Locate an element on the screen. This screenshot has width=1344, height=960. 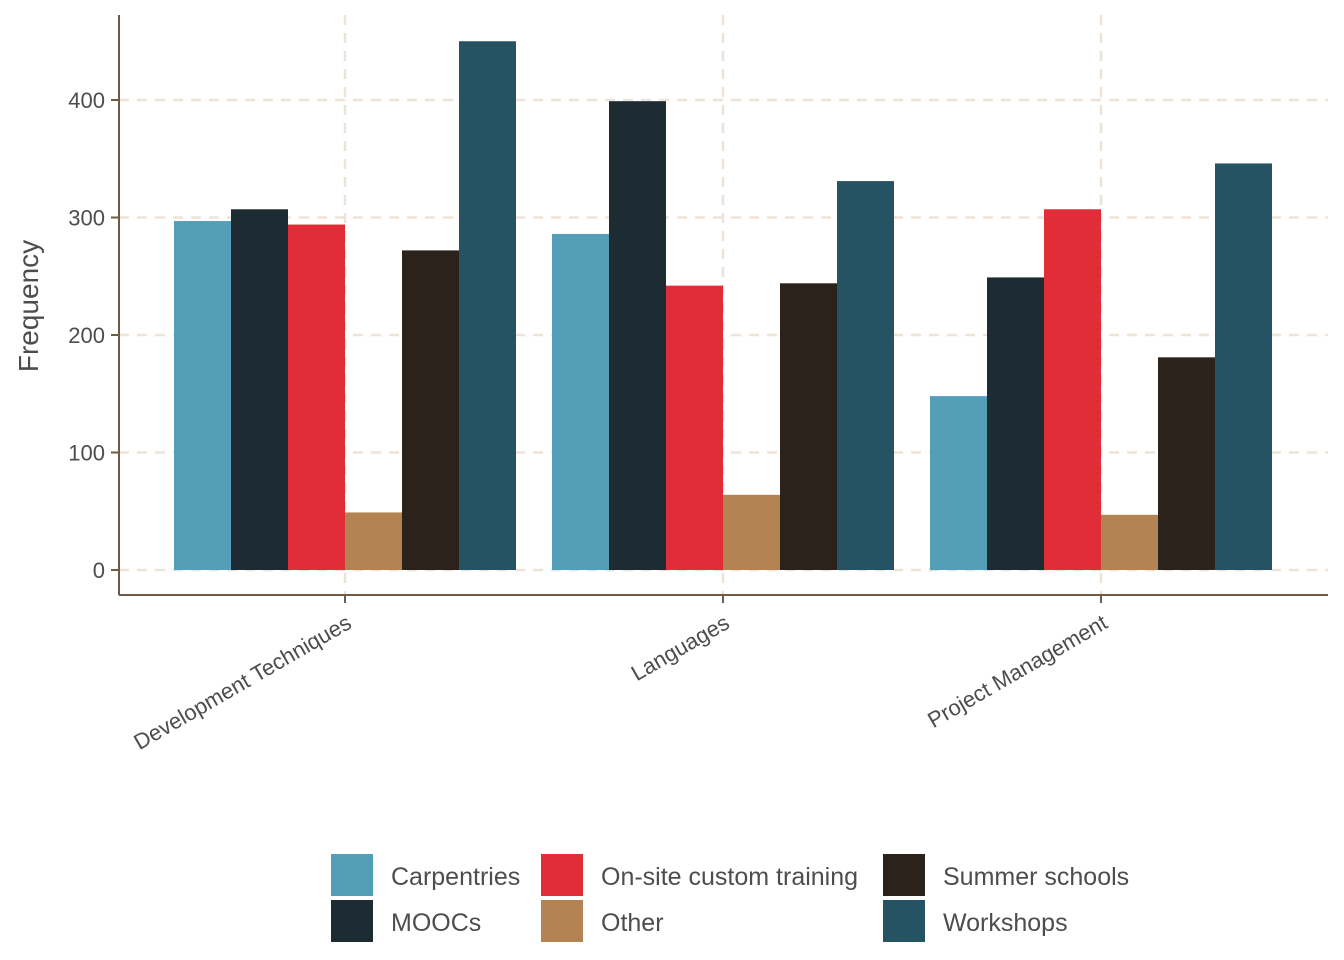
legend-label: Summer schools is located at coordinates (1036, 877).